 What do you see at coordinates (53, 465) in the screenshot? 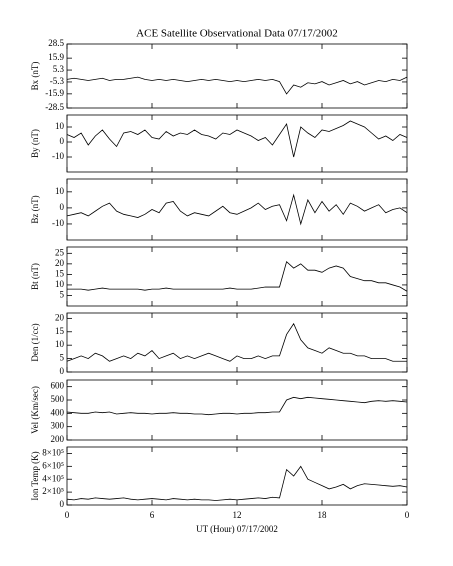
I see `y-tick-label: 6×10⁵` at bounding box center [53, 465].